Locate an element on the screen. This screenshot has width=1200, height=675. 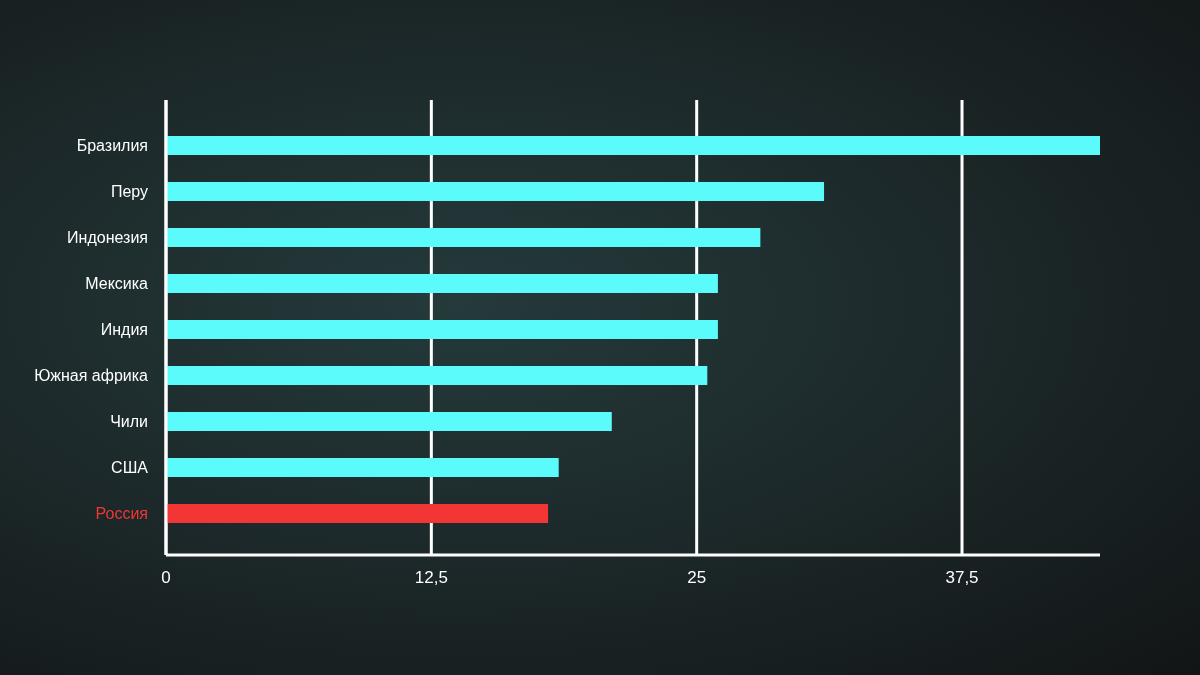
y-tick-label: Мексика is located at coordinates (117, 283).